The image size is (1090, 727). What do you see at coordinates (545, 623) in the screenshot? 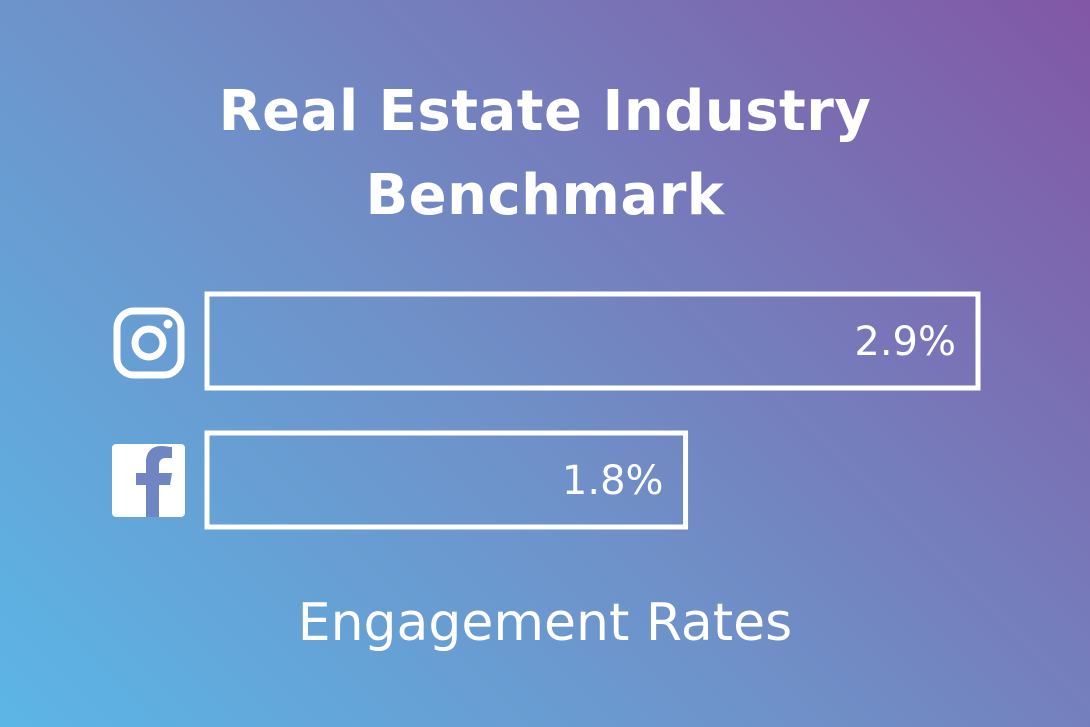
I see `chart-caption: Engagement Rates` at bounding box center [545, 623].